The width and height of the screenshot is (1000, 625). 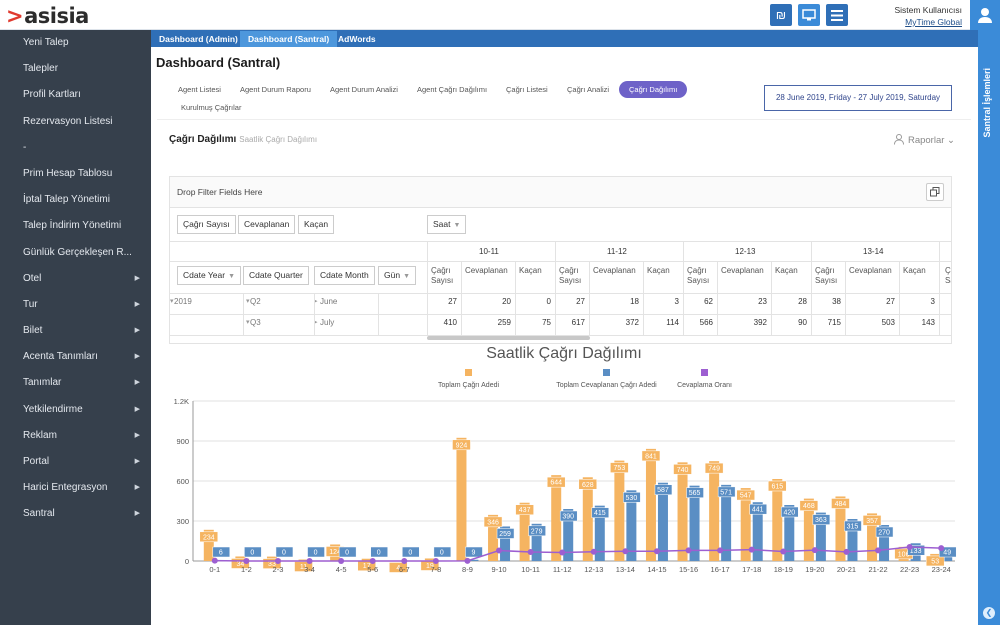 I want to click on pivot-cell: 18, so click(x=634, y=301).